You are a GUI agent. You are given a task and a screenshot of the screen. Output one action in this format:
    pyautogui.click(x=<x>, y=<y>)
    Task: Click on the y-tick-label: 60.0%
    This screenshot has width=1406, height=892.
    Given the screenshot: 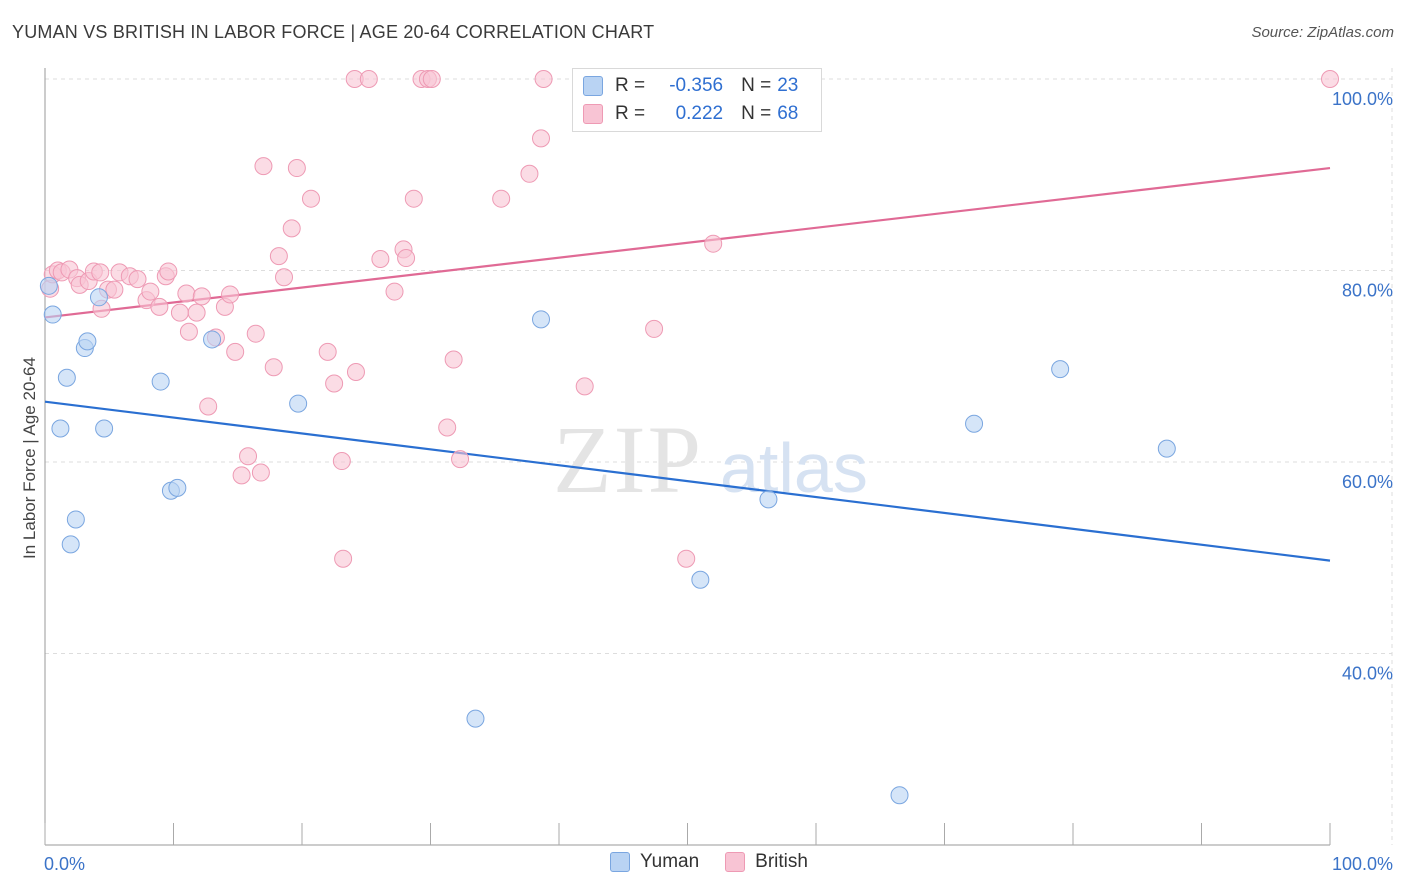 What is the action you would take?
    pyautogui.click(x=1367, y=482)
    